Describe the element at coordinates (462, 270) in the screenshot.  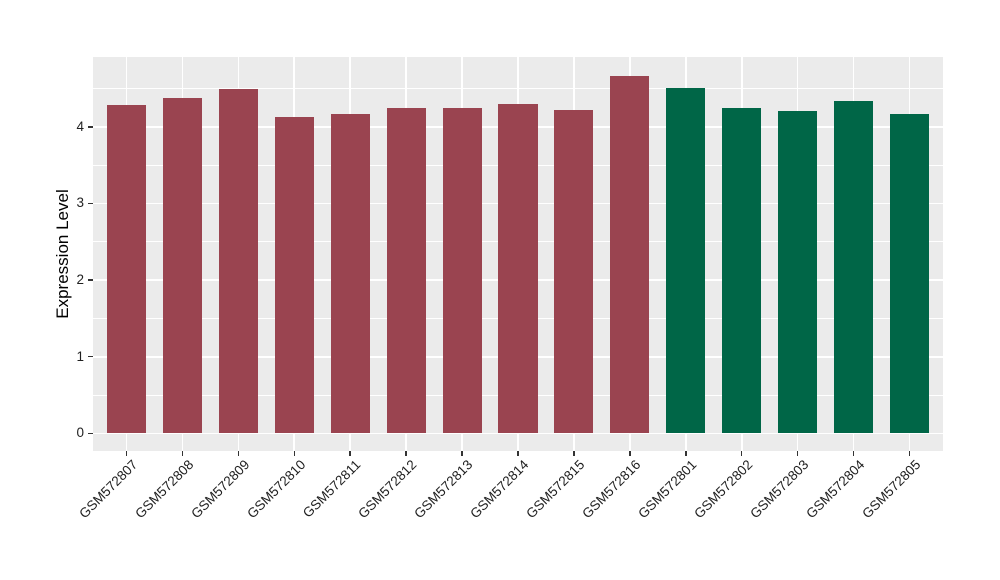
I see `bar-GSM572813` at that location.